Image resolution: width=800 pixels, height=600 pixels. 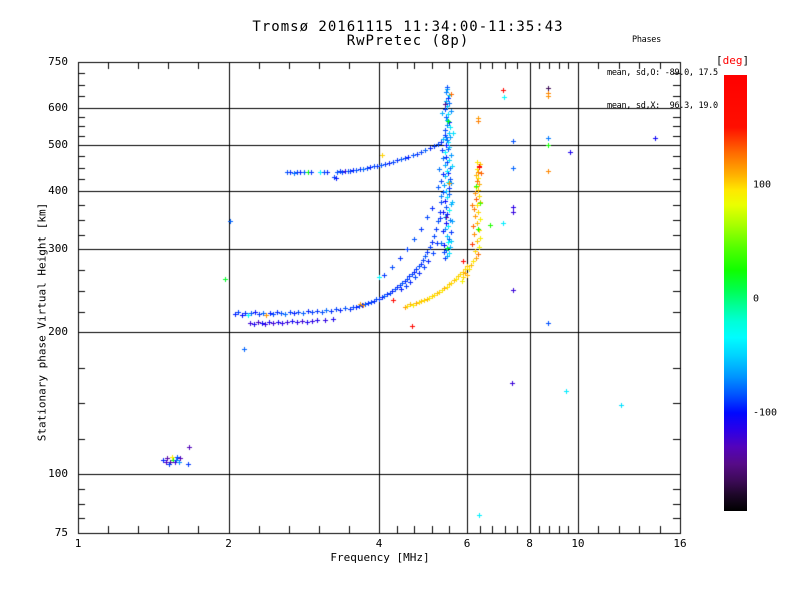 I want to click on colorbar-unit-text: deg, so click(x=732, y=60).